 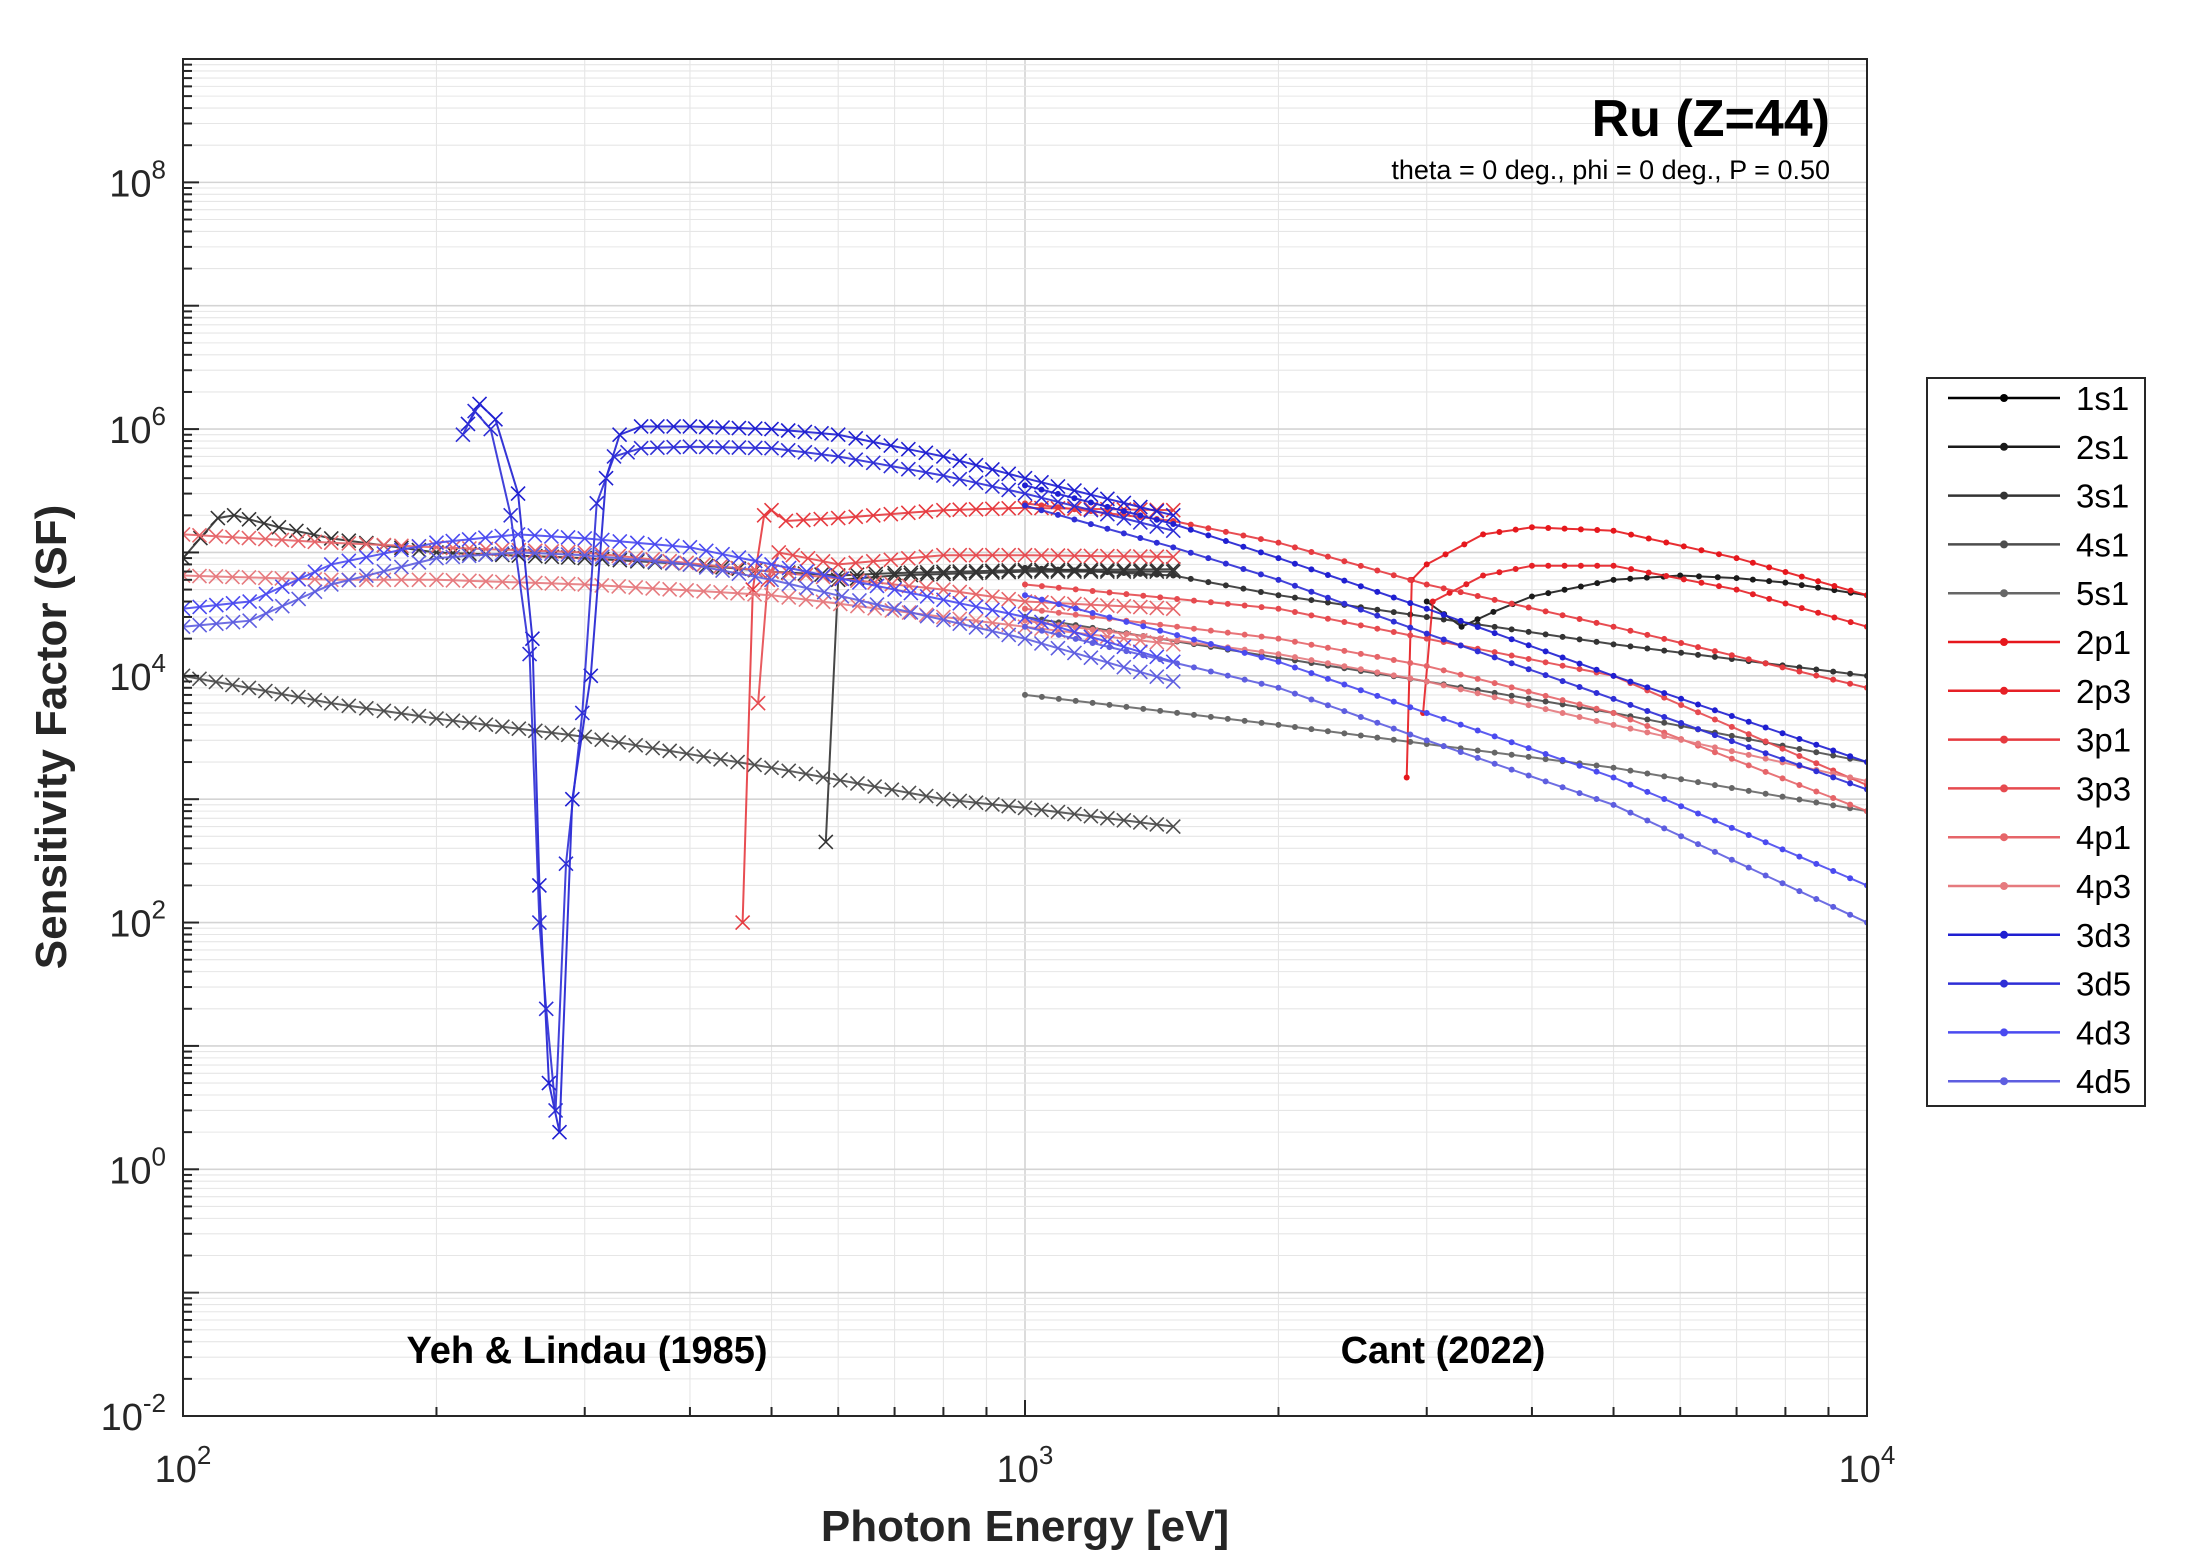 I want to click on series-4p3-line, so click(x=678, y=610).